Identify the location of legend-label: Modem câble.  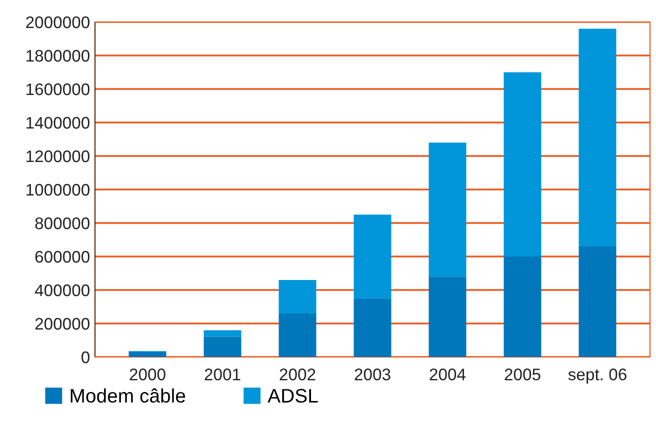
(128, 395).